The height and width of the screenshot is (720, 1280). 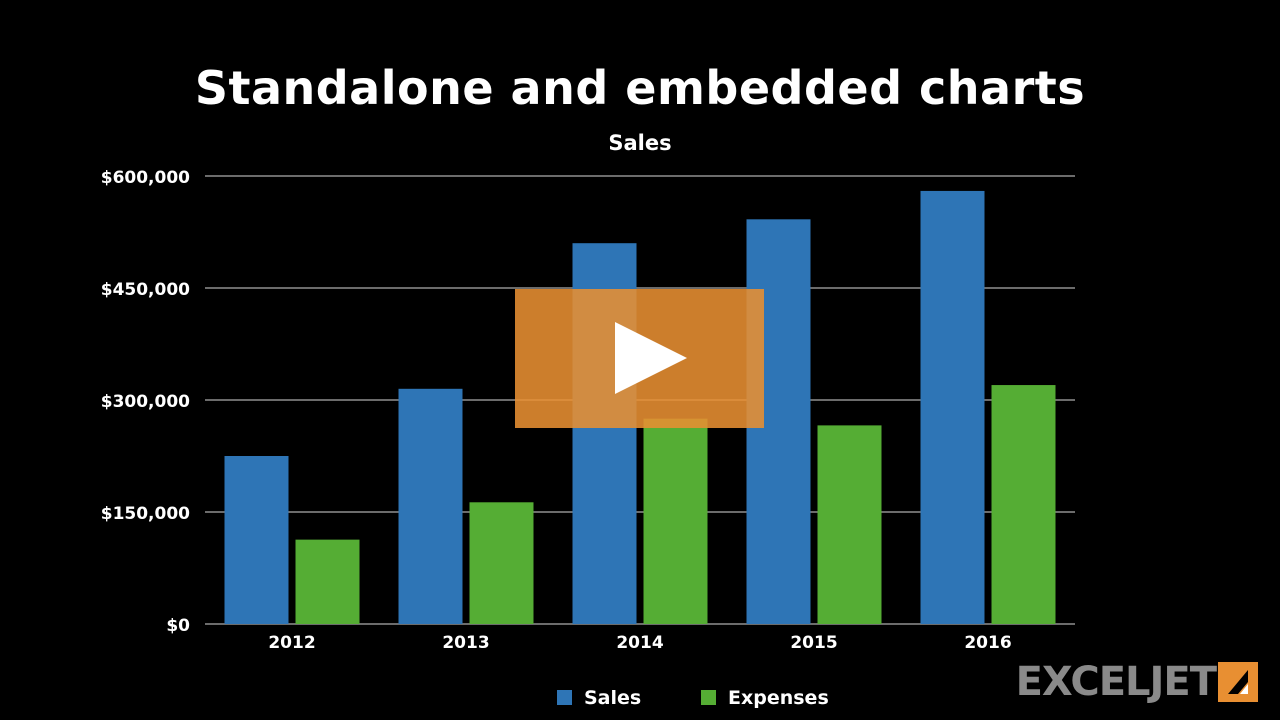 What do you see at coordinates (640, 88) in the screenshot?
I see `page-title: Standalone and embedded charts` at bounding box center [640, 88].